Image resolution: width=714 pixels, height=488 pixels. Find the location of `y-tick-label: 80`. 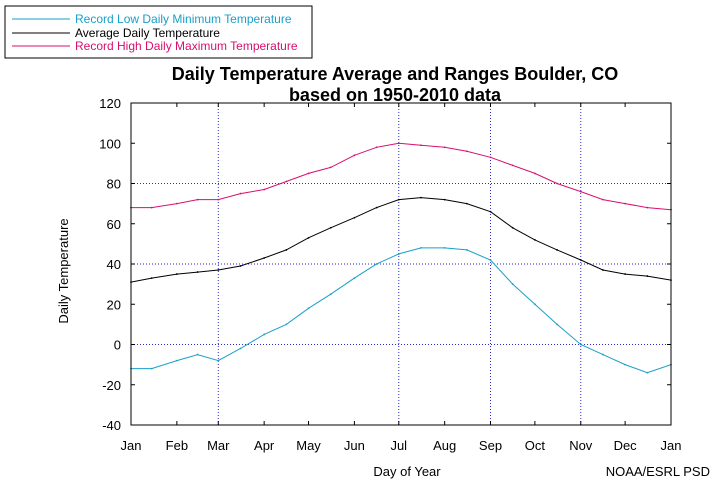

y-tick-label: 80 is located at coordinates (114, 184).